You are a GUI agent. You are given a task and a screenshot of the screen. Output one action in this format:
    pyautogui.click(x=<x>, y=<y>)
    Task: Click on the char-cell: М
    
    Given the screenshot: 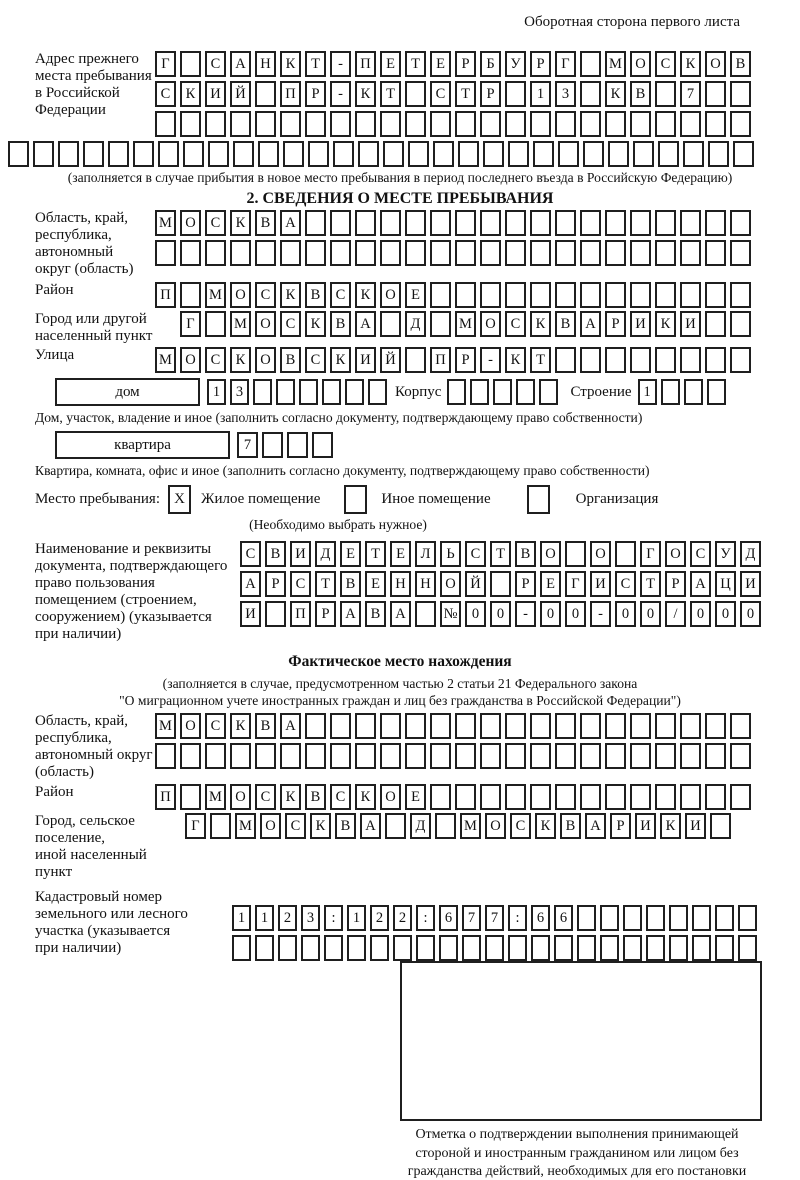 What is the action you would take?
    pyautogui.click(x=165, y=223)
    